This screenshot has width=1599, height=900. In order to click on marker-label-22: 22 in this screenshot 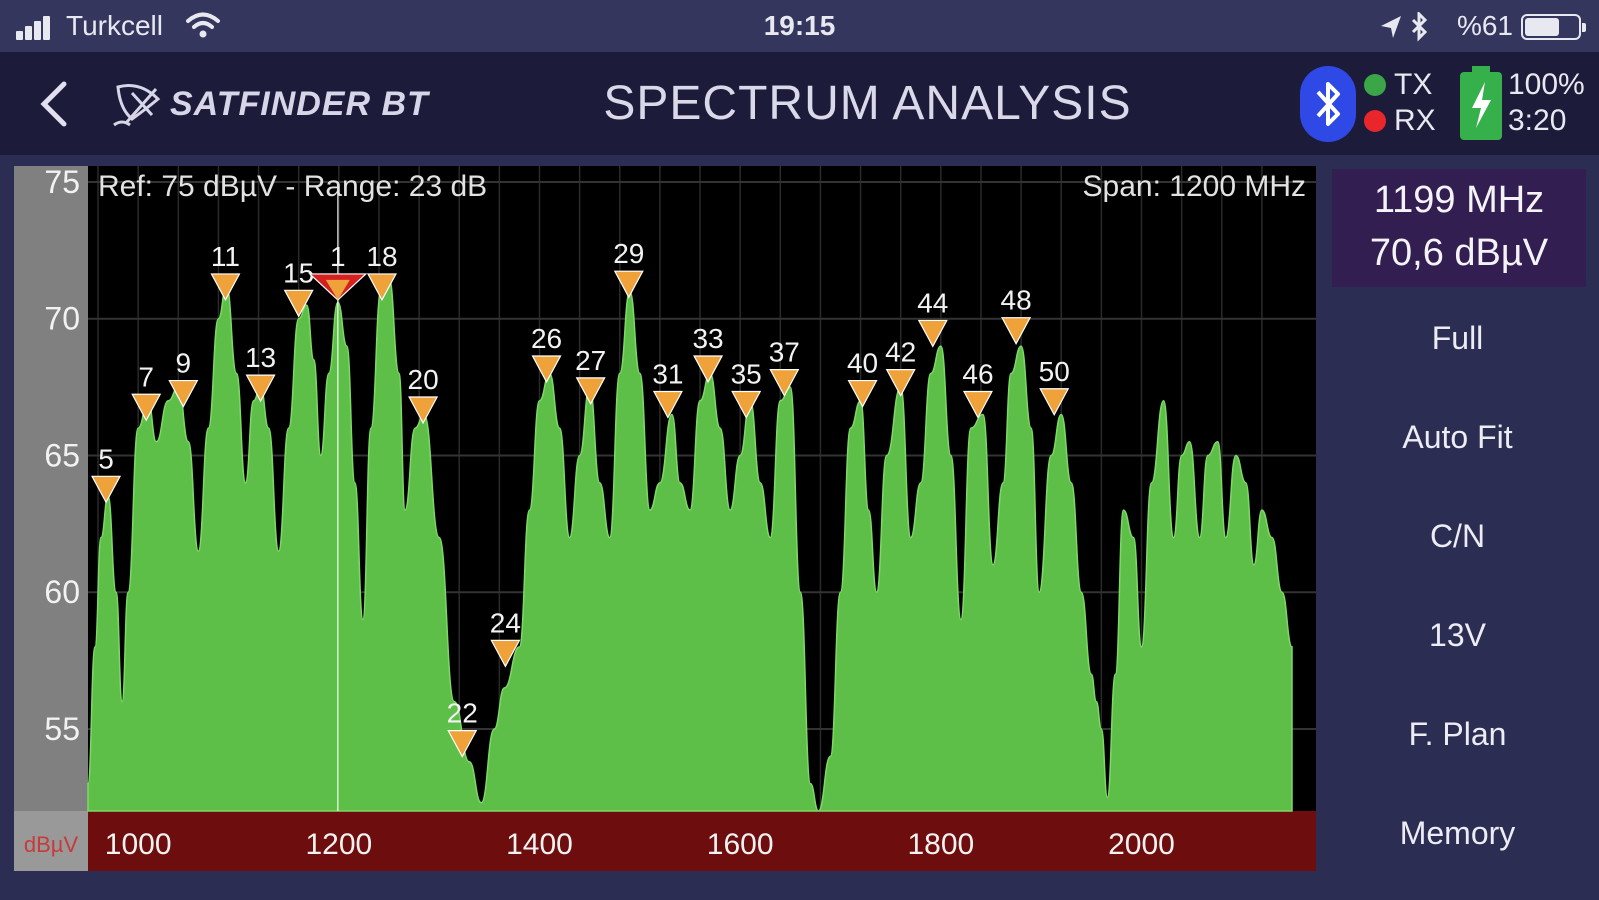, I will do `click(462, 713)`.